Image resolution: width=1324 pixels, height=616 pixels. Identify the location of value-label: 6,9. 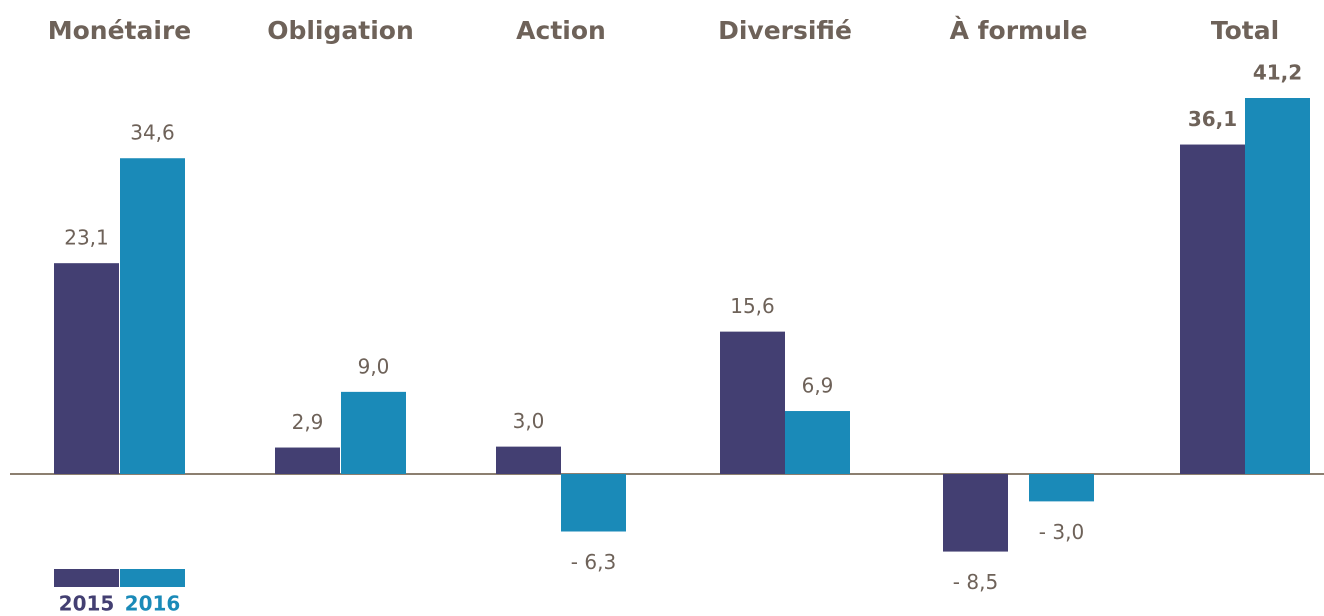
(818, 386).